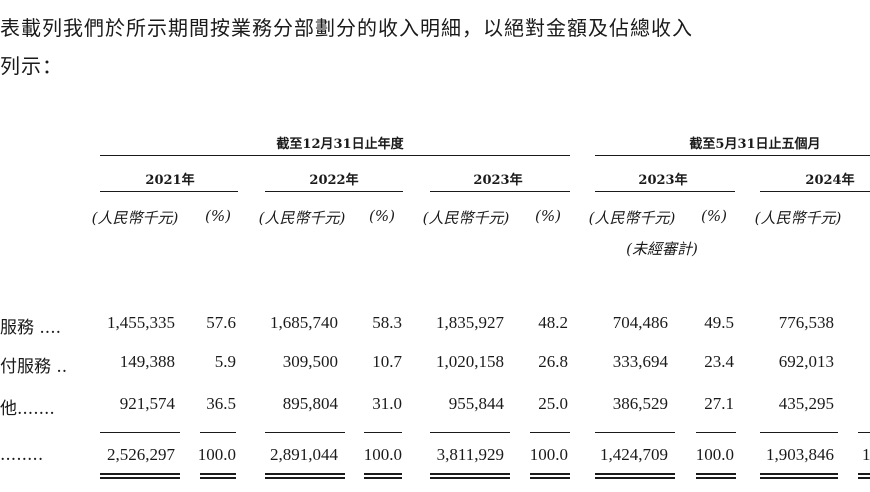 The image size is (870, 492). I want to click on cell: 704,486, so click(640, 322).